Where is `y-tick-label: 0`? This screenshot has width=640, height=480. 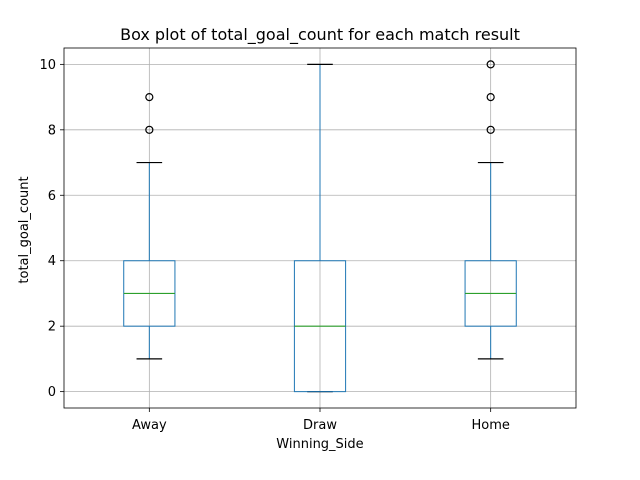 y-tick-label: 0 is located at coordinates (52, 392).